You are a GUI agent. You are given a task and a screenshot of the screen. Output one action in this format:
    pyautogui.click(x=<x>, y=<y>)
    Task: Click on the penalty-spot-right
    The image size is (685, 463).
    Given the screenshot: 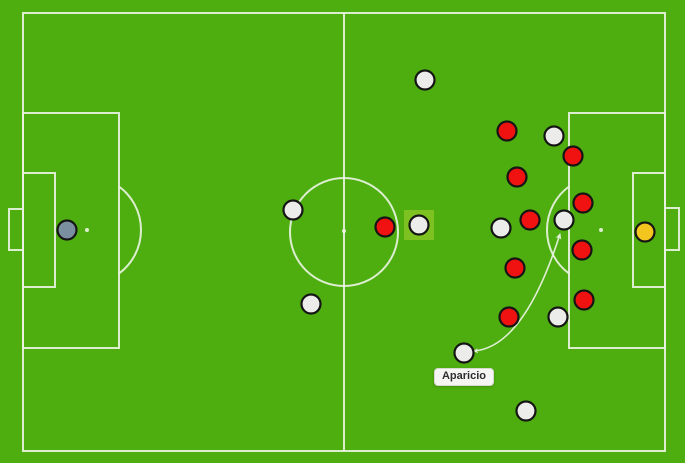 What is the action you would take?
    pyautogui.click(x=601, y=230)
    